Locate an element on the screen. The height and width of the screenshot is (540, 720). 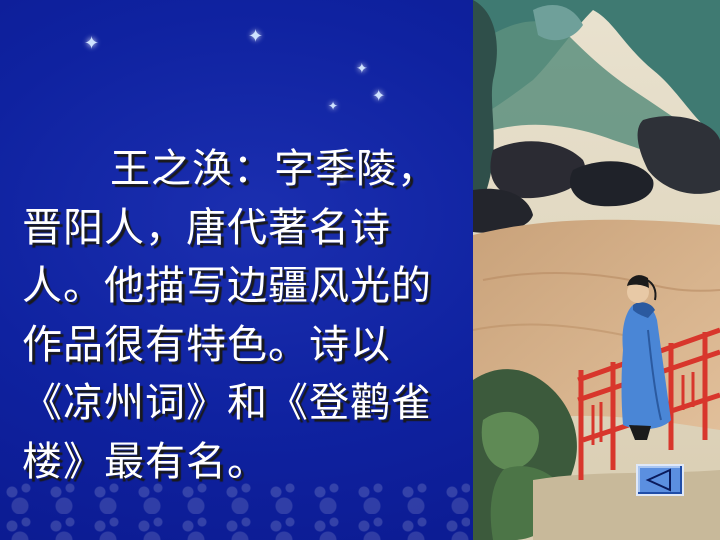
text-line: 人。他描写边疆风光的 is located at coordinates (227, 286).